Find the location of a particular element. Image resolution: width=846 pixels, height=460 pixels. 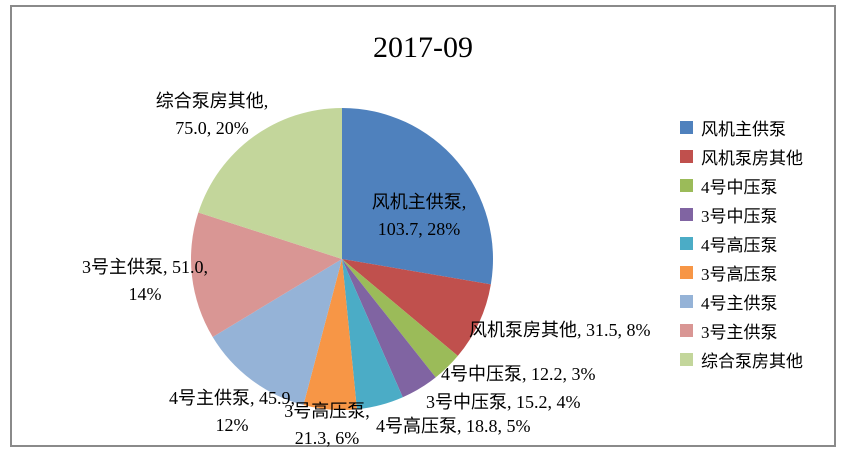

pie-label-2: 风机泵房其他, 31.5, 8% is located at coordinates (560, 330).